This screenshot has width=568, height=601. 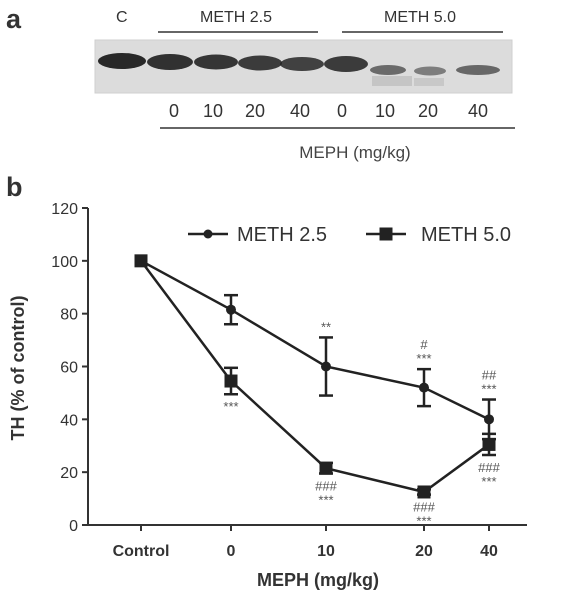 I want to click on blot-dose-labels: 0 10 20 40 0 10 20 40, so click(x=328, y=111).